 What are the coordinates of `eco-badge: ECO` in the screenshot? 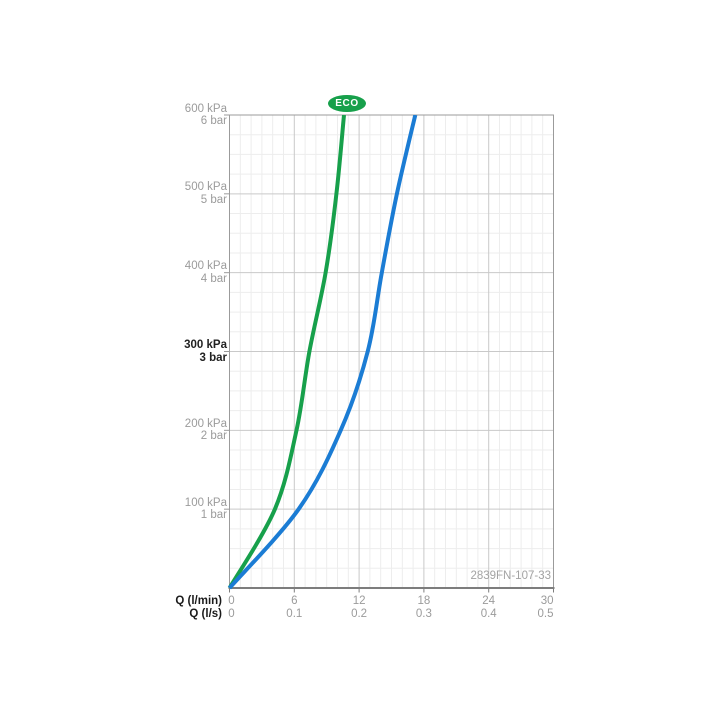 It's located at (347, 103).